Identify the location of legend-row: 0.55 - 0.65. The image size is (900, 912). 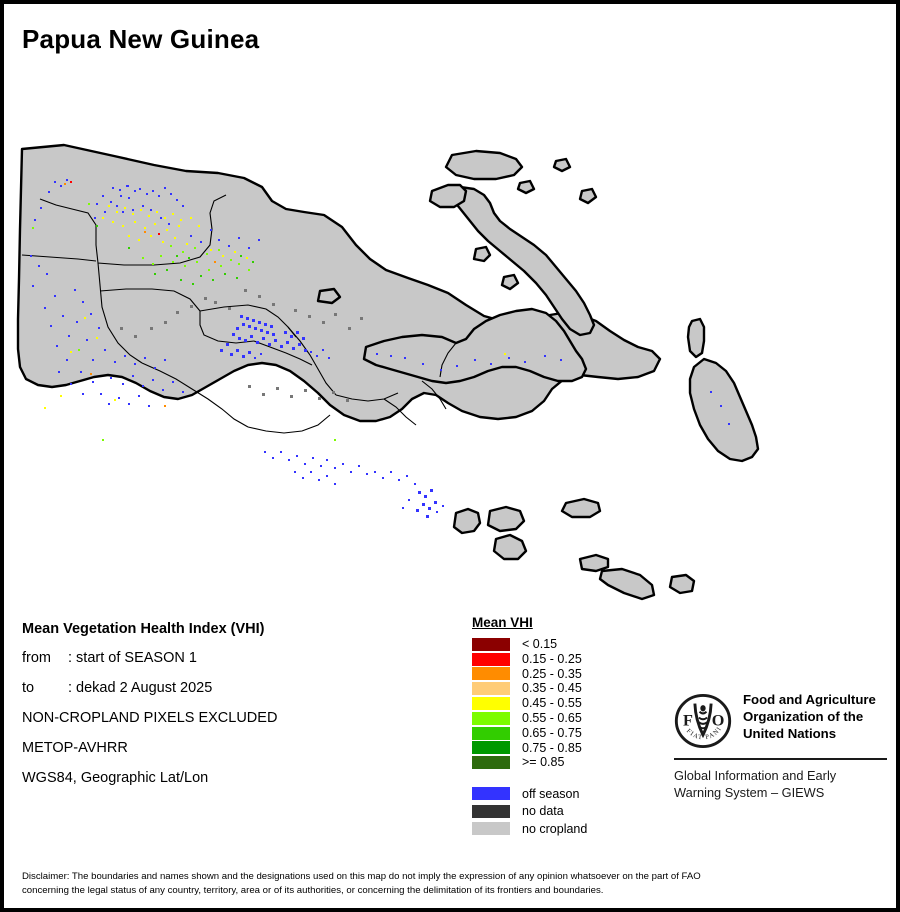
(567, 718).